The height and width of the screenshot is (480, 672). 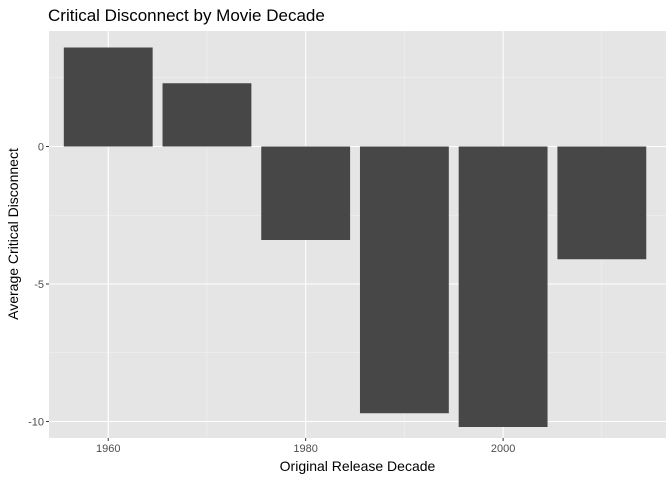 I want to click on x-axis-title: Original Release Decade, so click(x=358, y=466).